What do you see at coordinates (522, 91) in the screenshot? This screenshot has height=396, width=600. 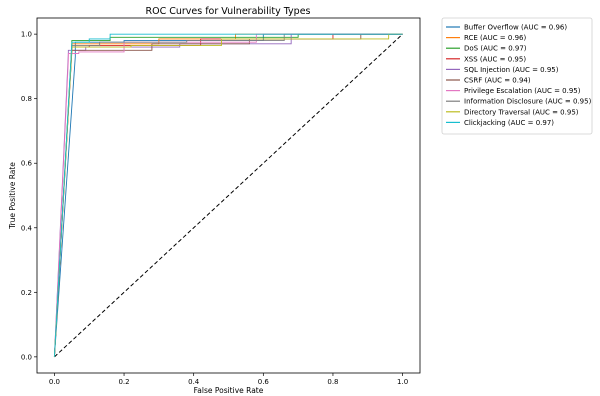 I see `legend-entry-6: Privilege Escalation (AUC = 0.95)` at bounding box center [522, 91].